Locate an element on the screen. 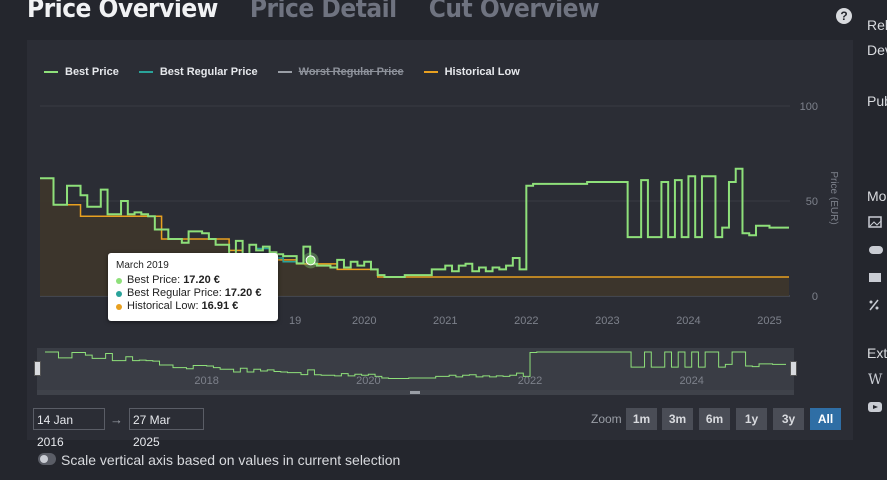 The image size is (887, 480). legend-historical-low: Historical Low is located at coordinates (471, 72).